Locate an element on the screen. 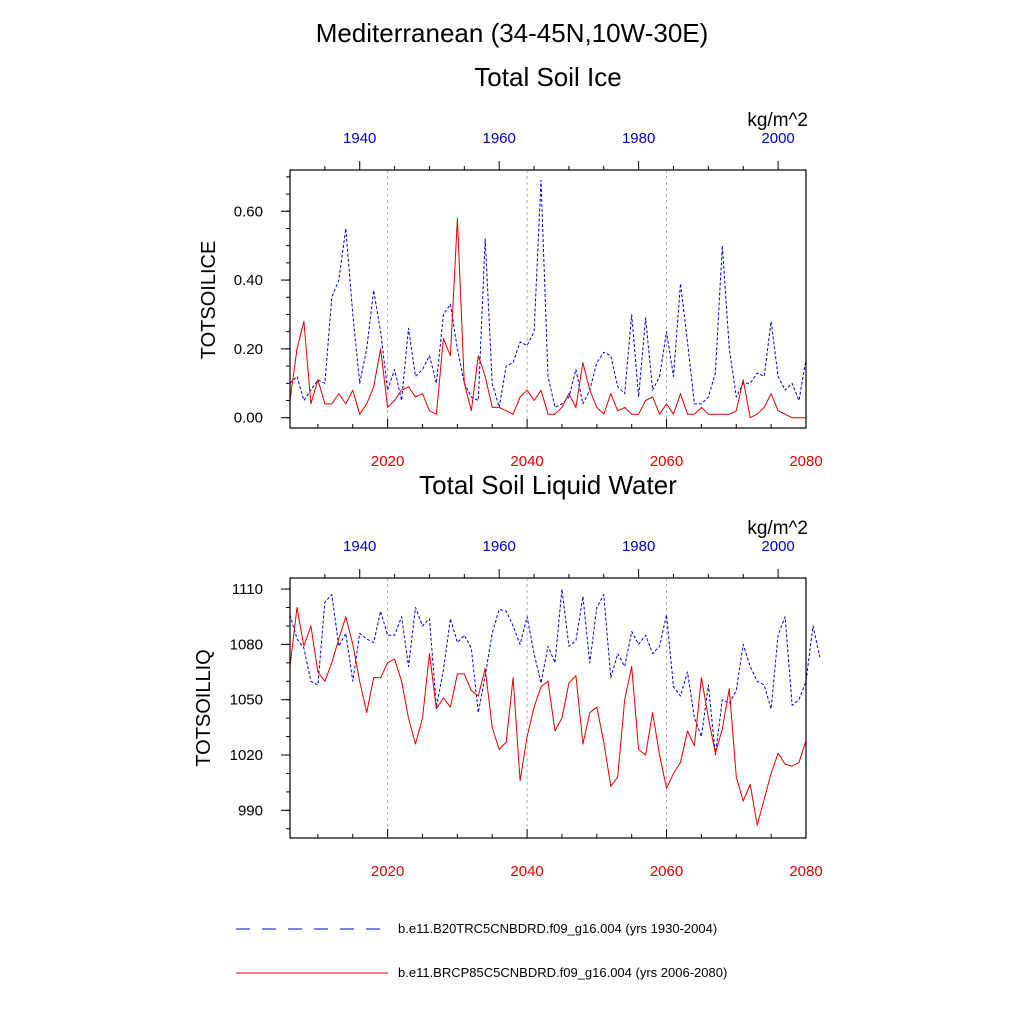 This screenshot has height=1024, width=1024. soil-ice-plot-frame is located at coordinates (548, 299).